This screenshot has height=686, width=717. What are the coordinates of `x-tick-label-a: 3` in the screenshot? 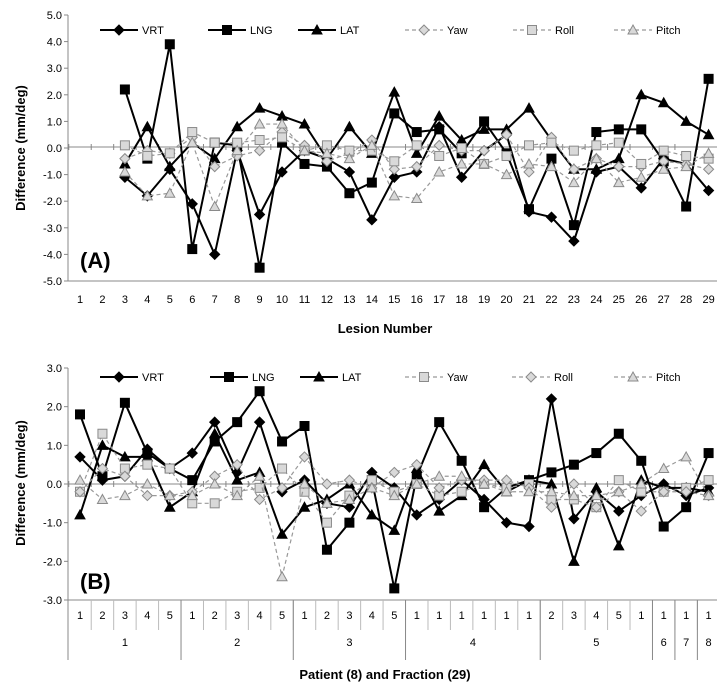 It's located at (125, 300).